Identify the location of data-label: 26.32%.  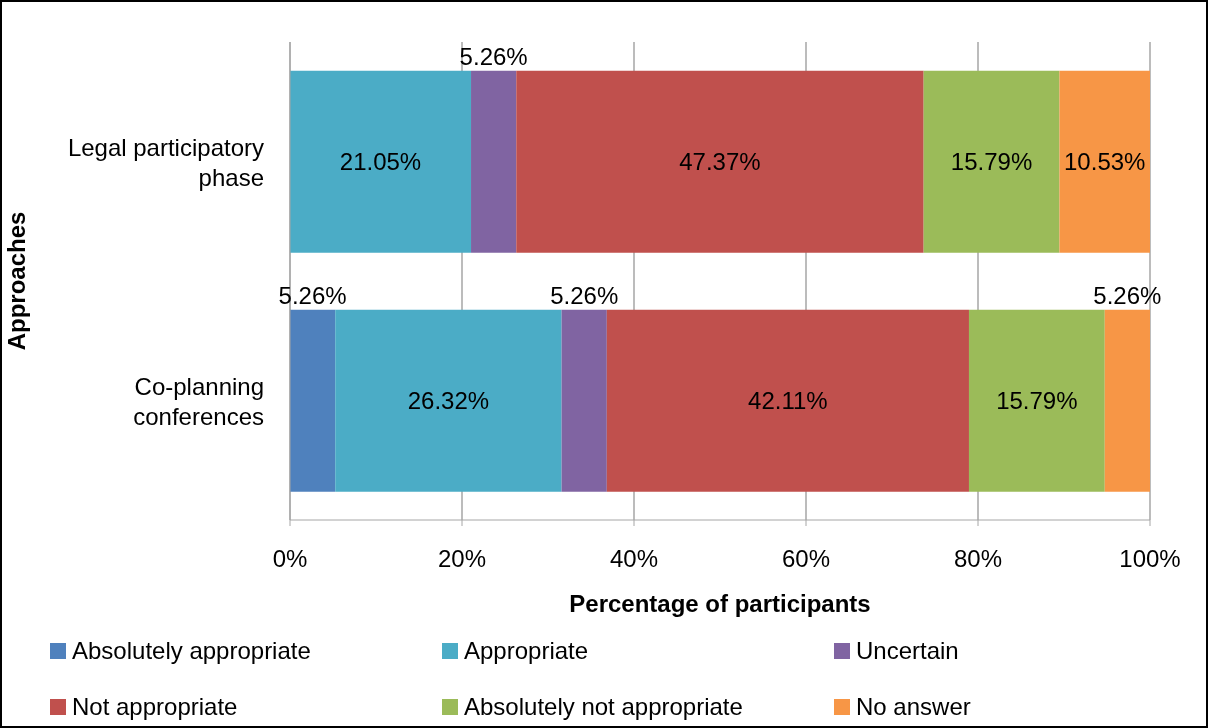
(448, 401).